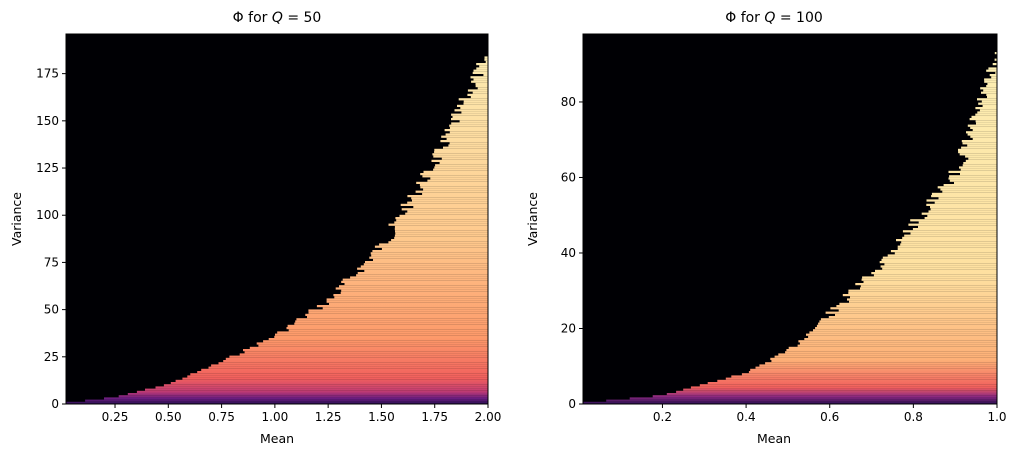  I want to click on y-axis-label: Variance, so click(16, 219).